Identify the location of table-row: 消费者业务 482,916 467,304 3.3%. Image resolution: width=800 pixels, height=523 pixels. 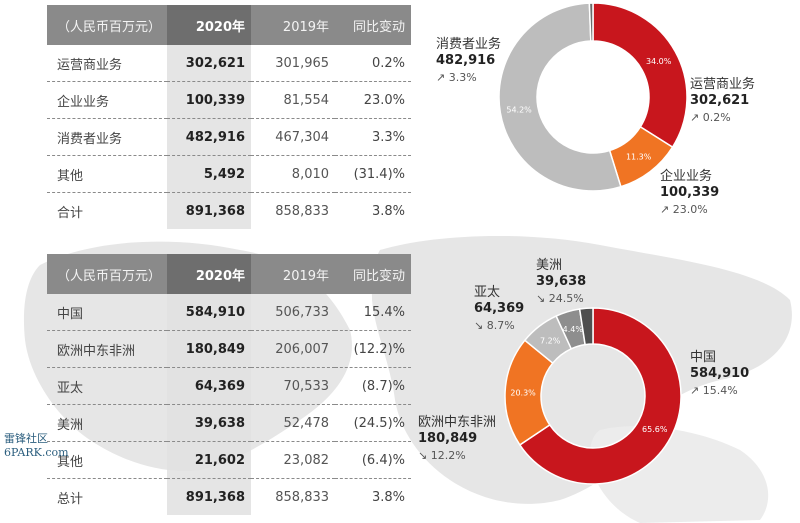
(229, 137).